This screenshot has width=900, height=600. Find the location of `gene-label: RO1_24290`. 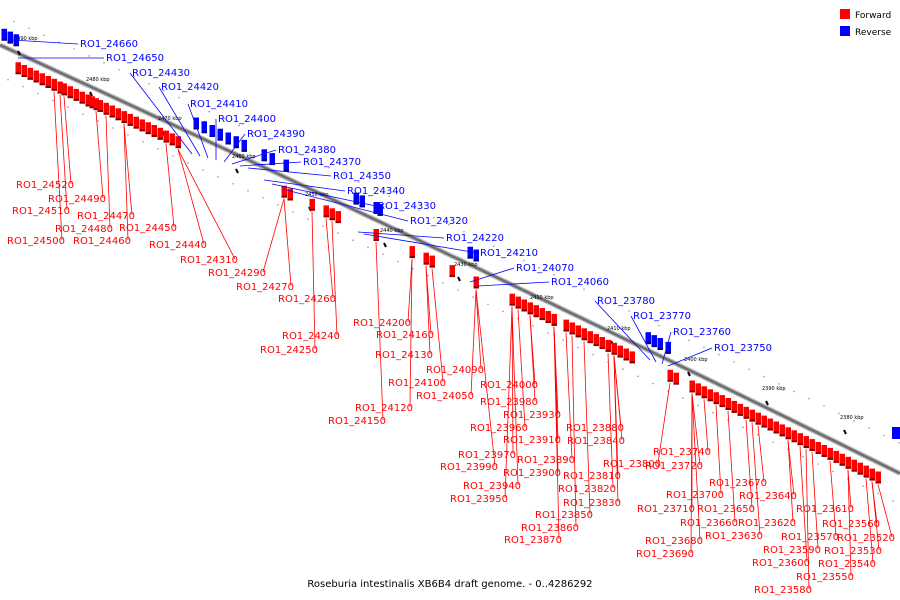

gene-label: RO1_24290 is located at coordinates (237, 273).